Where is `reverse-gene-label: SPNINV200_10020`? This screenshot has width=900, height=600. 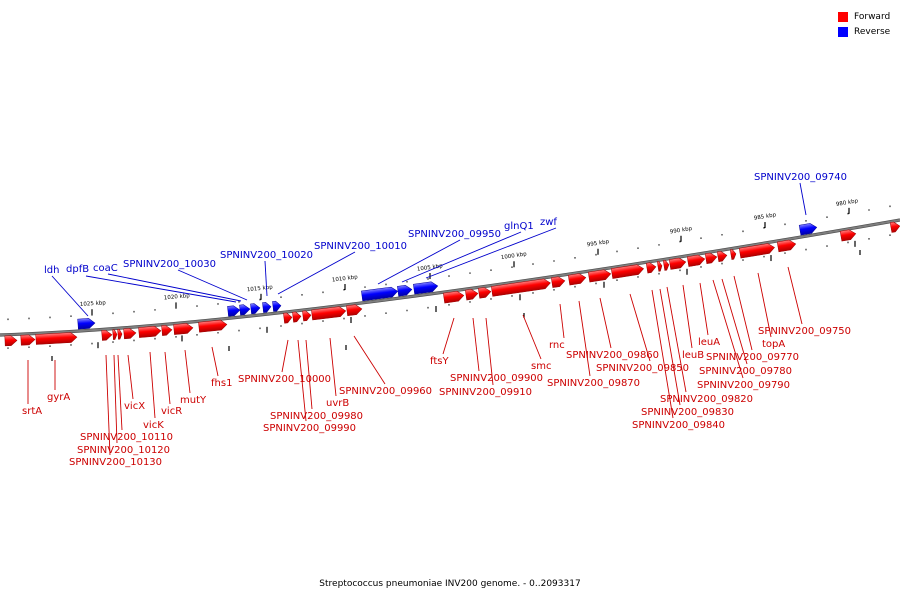
reverse-gene-label: SPNINV200_10020 is located at coordinates (266, 255).